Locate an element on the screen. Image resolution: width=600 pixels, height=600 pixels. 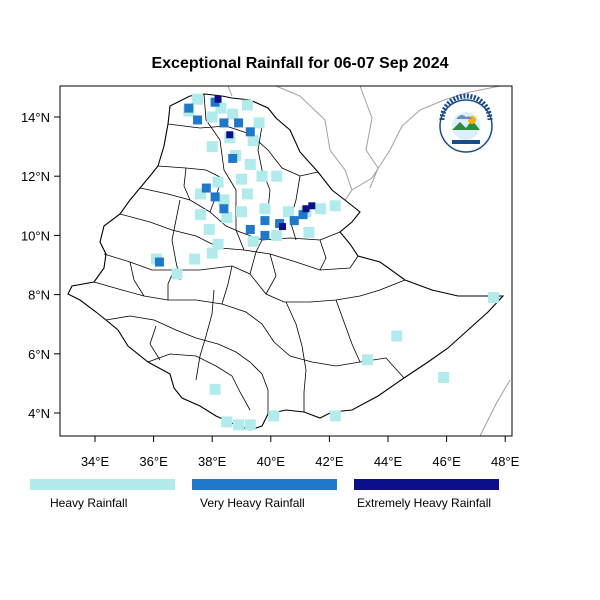
legend-swatch-very-heavy is located at coordinates (264, 484).